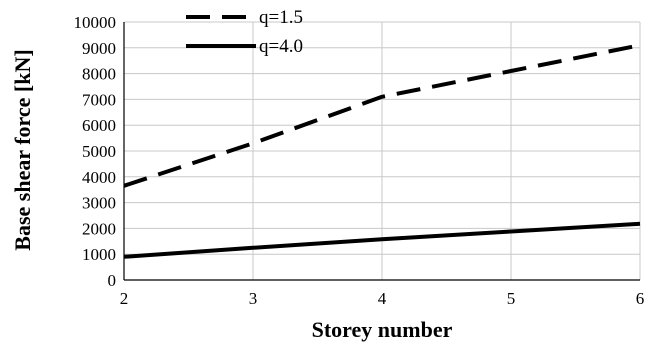 This screenshot has height=349, width=646. Describe the element at coordinates (244, 32) in the screenshot. I see `legend: q=1.5 q=4.0` at that location.